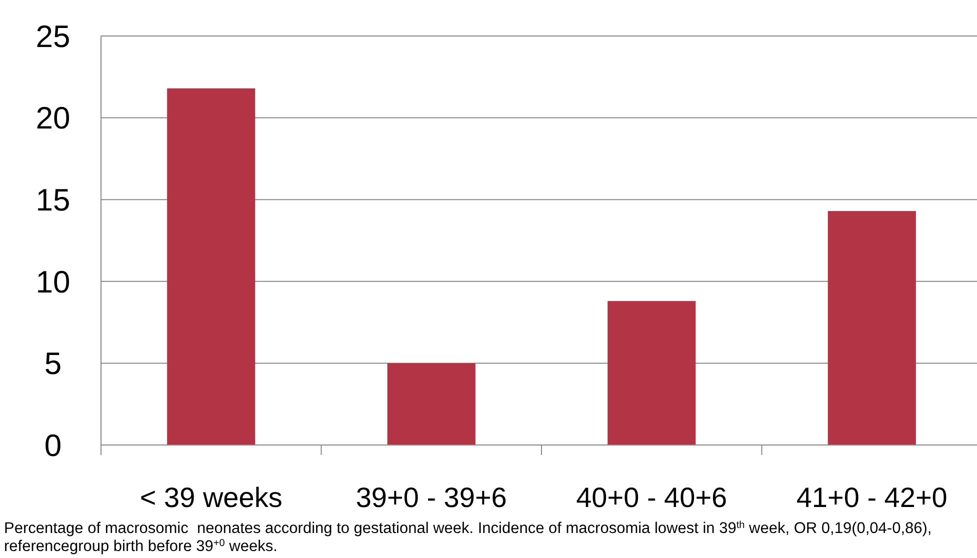  Describe the element at coordinates (53, 200) in the screenshot. I see `y-tick-label: 15` at that location.